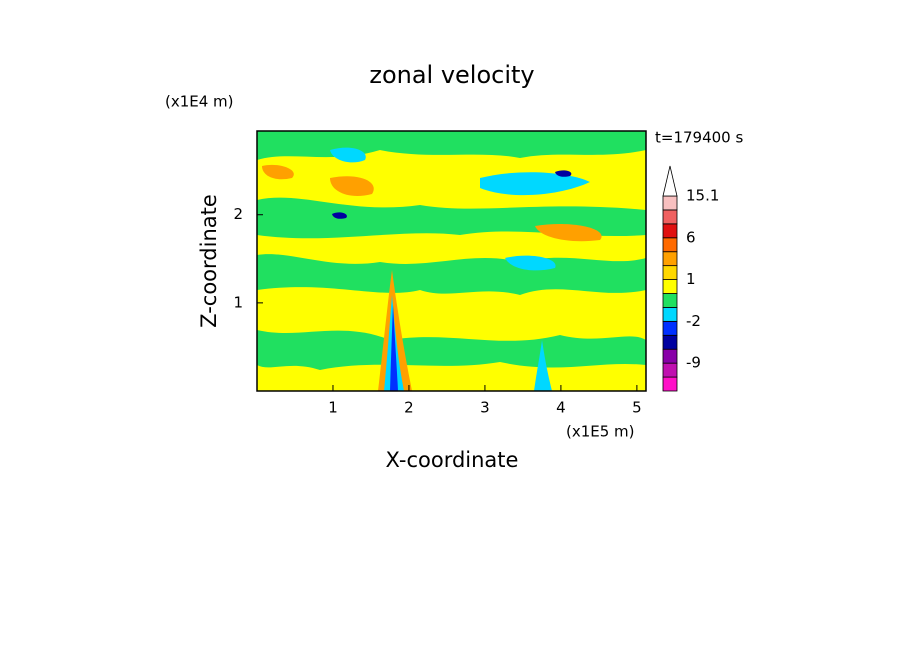 This screenshot has height=654, width=904. I want to click on colorbar-label: 6, so click(691, 237).